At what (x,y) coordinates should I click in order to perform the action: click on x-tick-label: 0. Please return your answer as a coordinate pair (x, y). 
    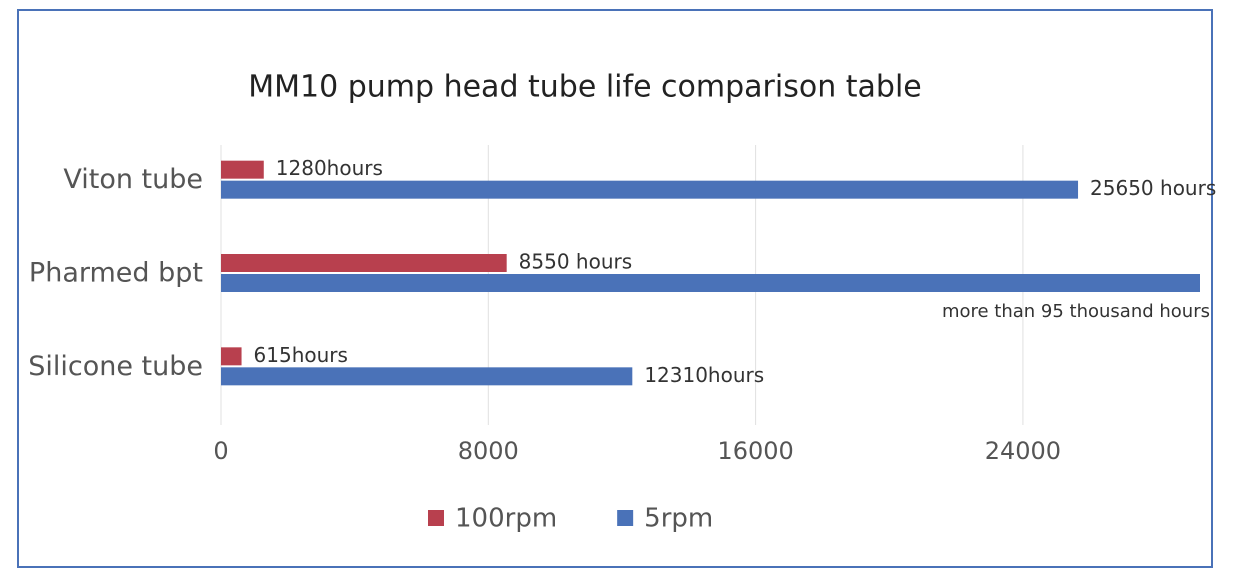
    Looking at the image, I should click on (220, 451).